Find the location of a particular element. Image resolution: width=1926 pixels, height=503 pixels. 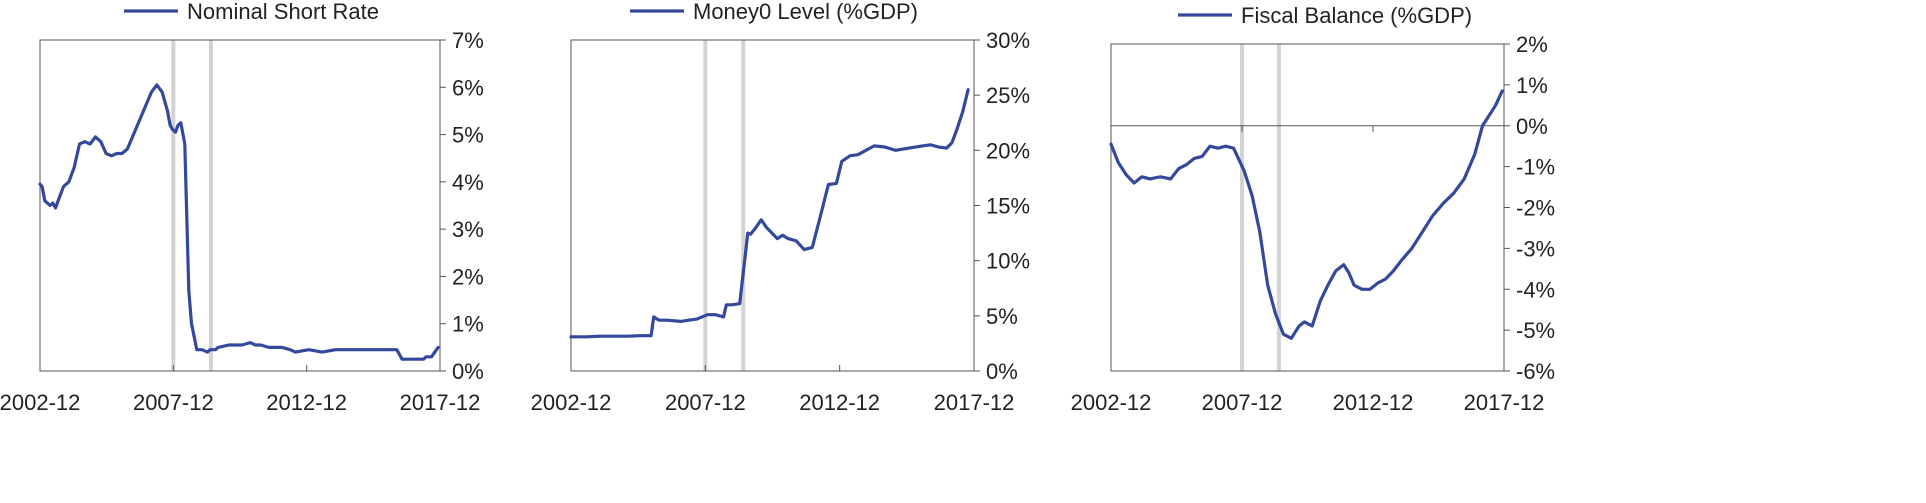

y-tick-label: 25% is located at coordinates (1008, 95).